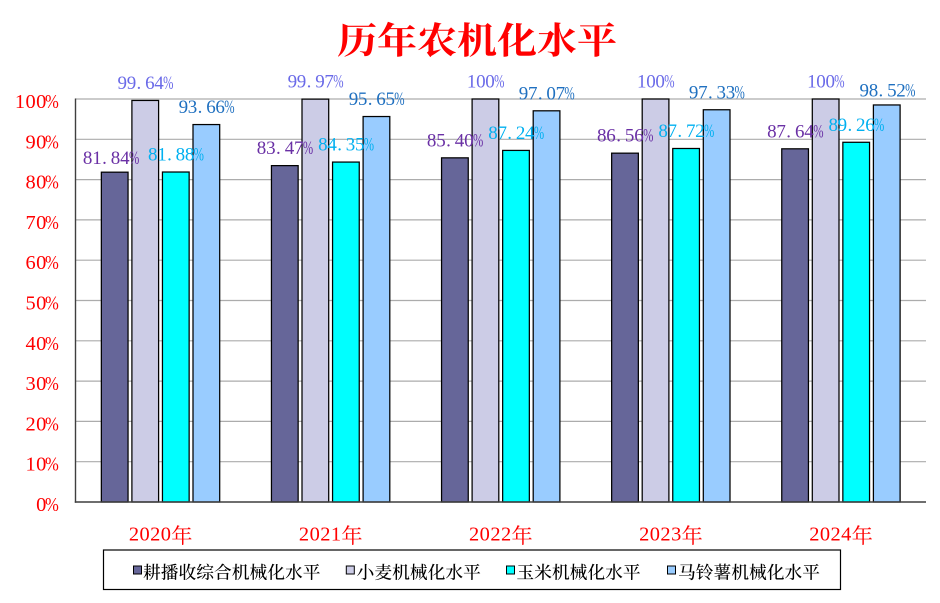  What do you see at coordinates (41, 223) in the screenshot?
I see `svg-text: 70%` at bounding box center [41, 223].